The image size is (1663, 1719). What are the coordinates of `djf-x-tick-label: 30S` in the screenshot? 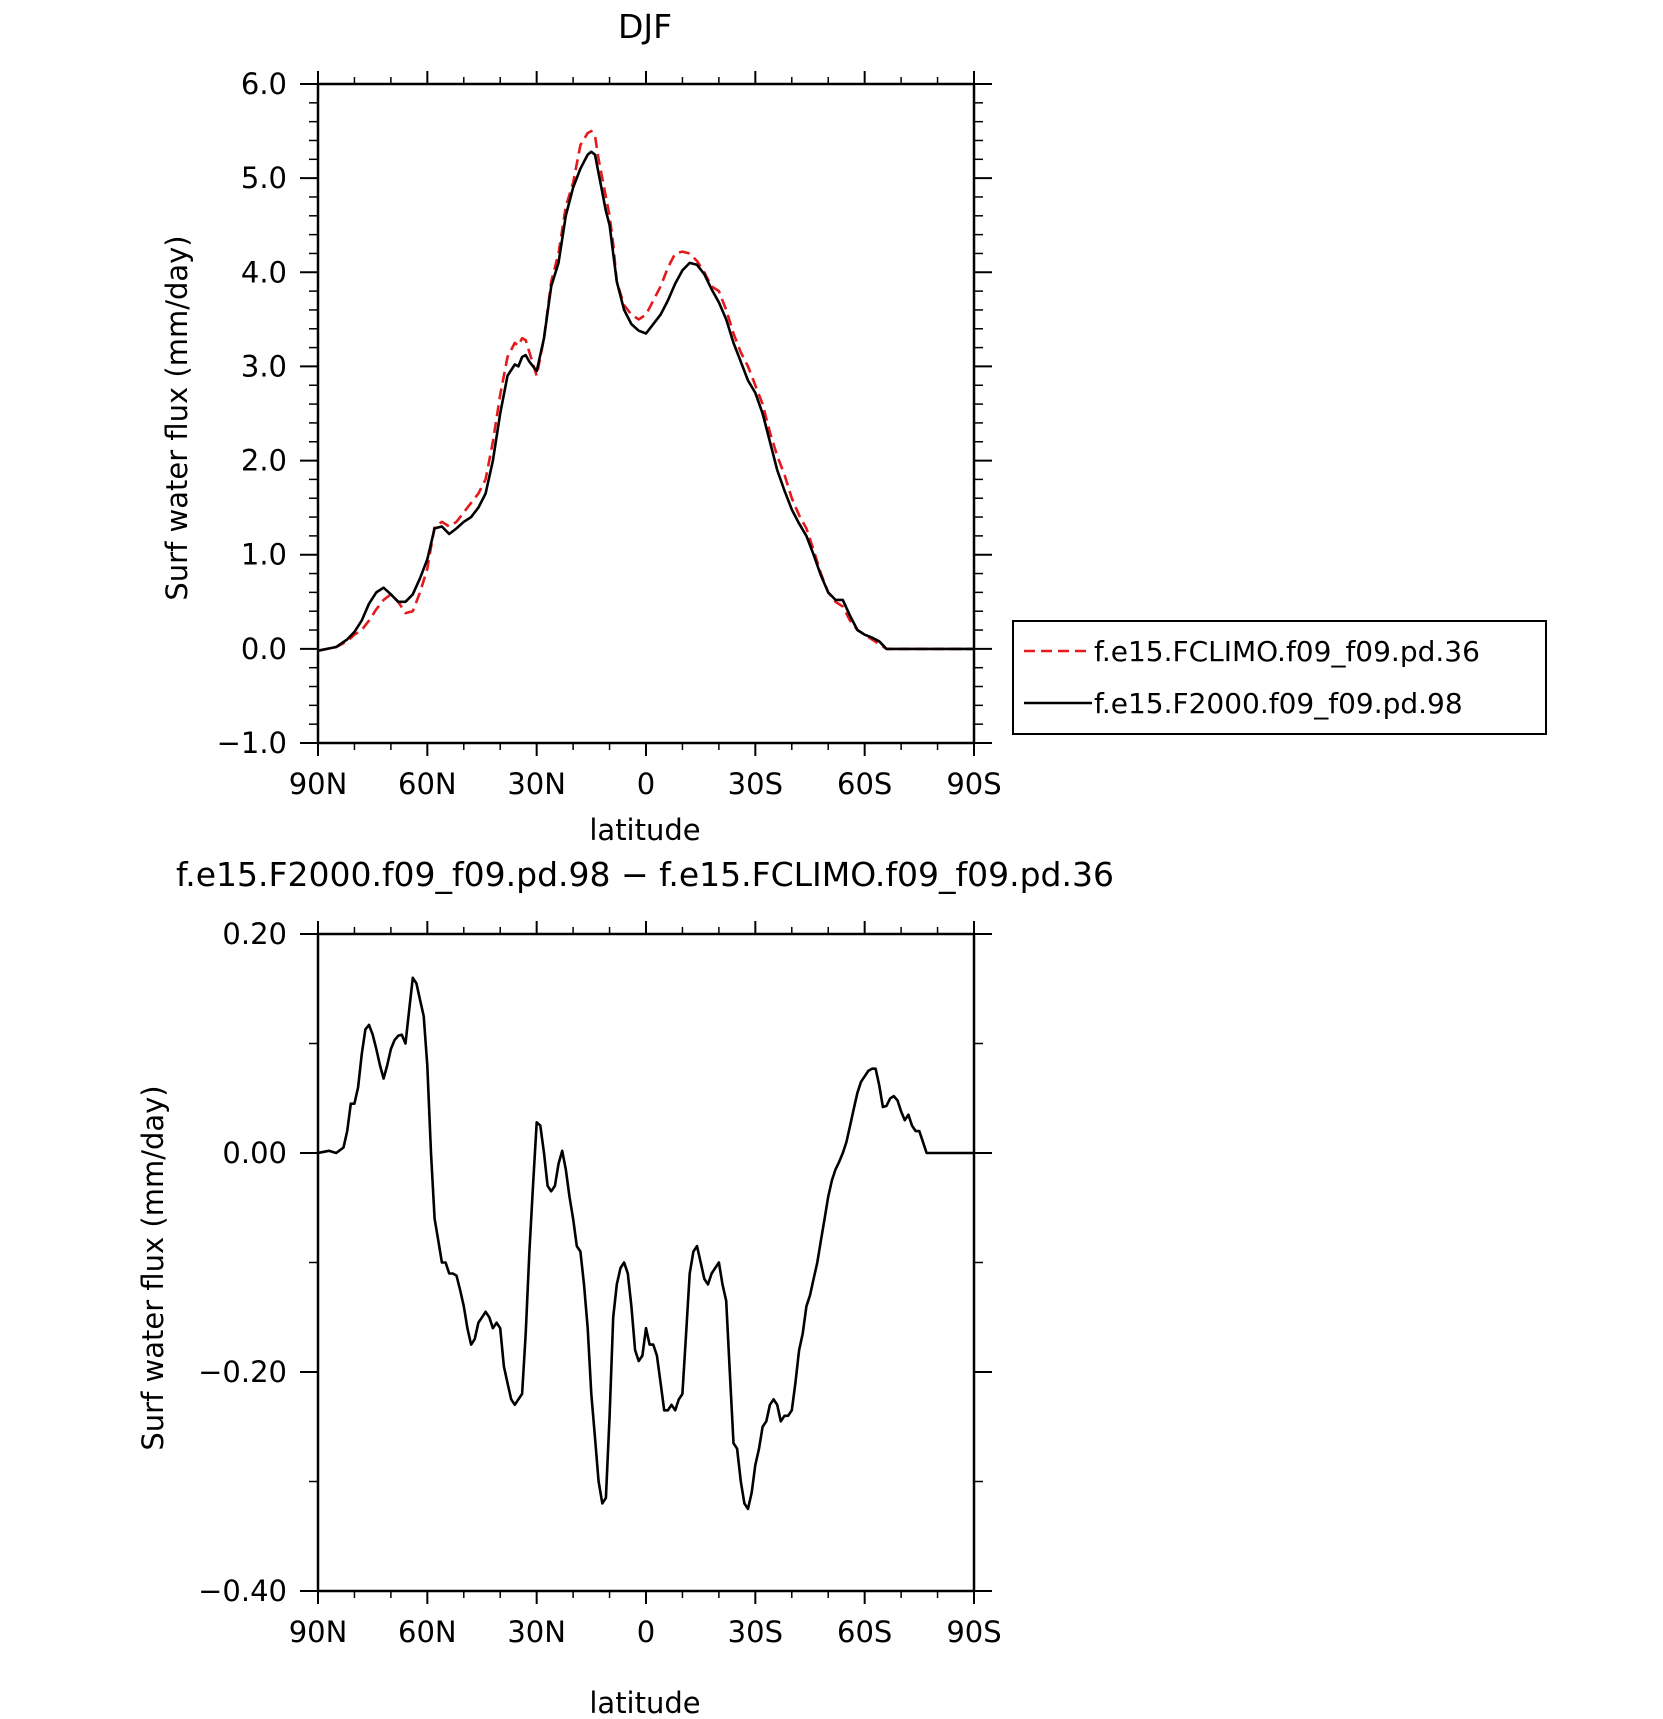 It's located at (755, 784).